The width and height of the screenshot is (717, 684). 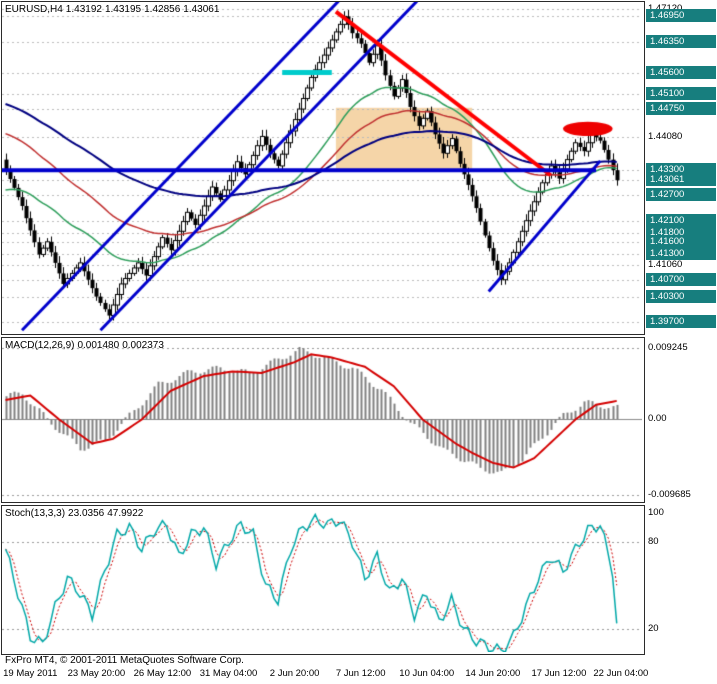 I want to click on macd-indicator-label: MACD(12,26,9) 0.001480 0.002373, so click(x=86, y=345).